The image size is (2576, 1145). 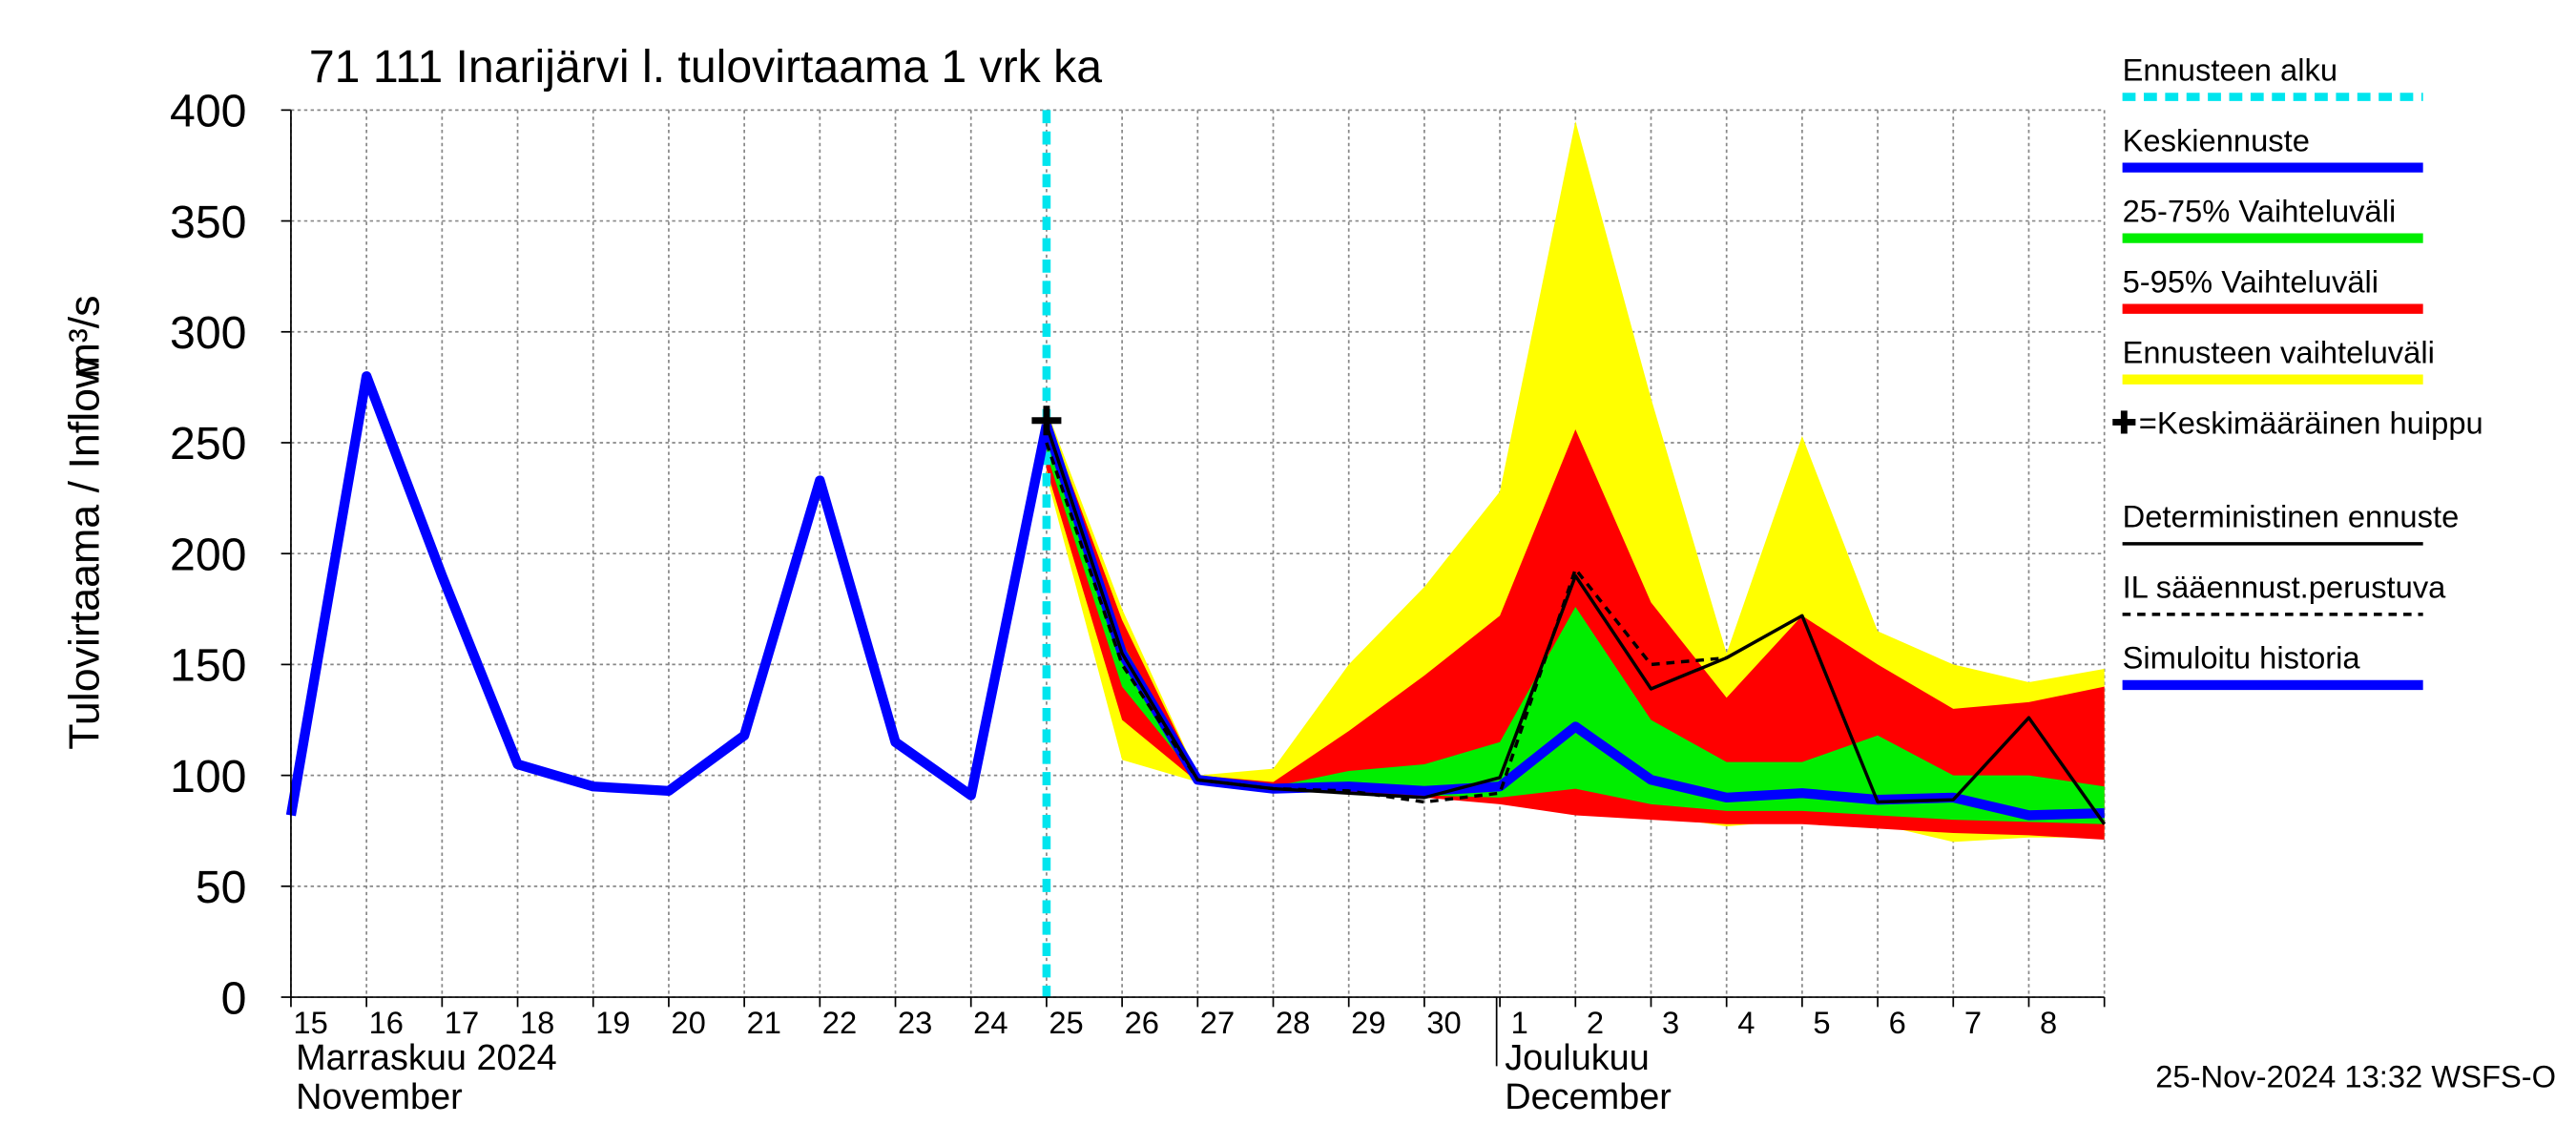 What do you see at coordinates (1217, 1022) in the screenshot?
I see `x-tick-label: 27` at bounding box center [1217, 1022].